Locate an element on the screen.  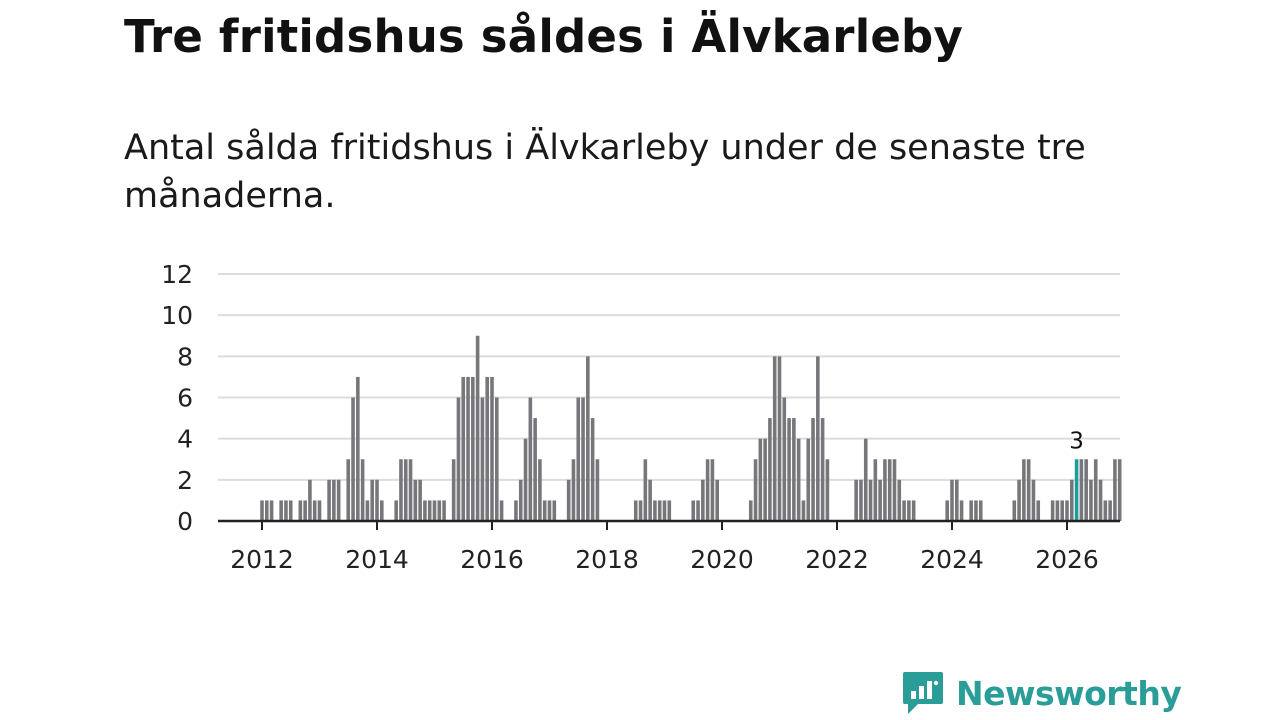
x-tick-label: 2016 is located at coordinates (492, 559).